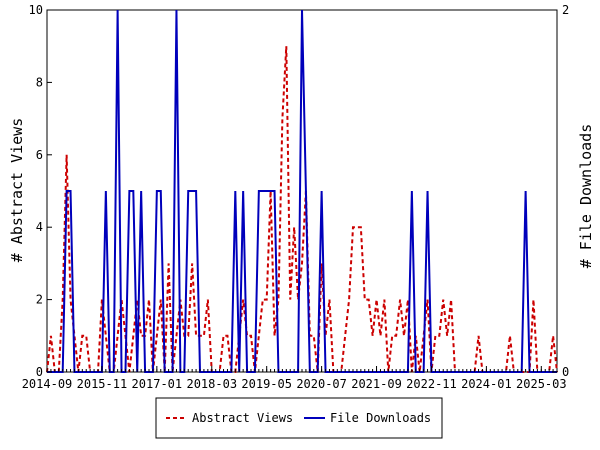  Describe the element at coordinates (211, 384) in the screenshot. I see `x-tick-label: 2018-03` at that location.